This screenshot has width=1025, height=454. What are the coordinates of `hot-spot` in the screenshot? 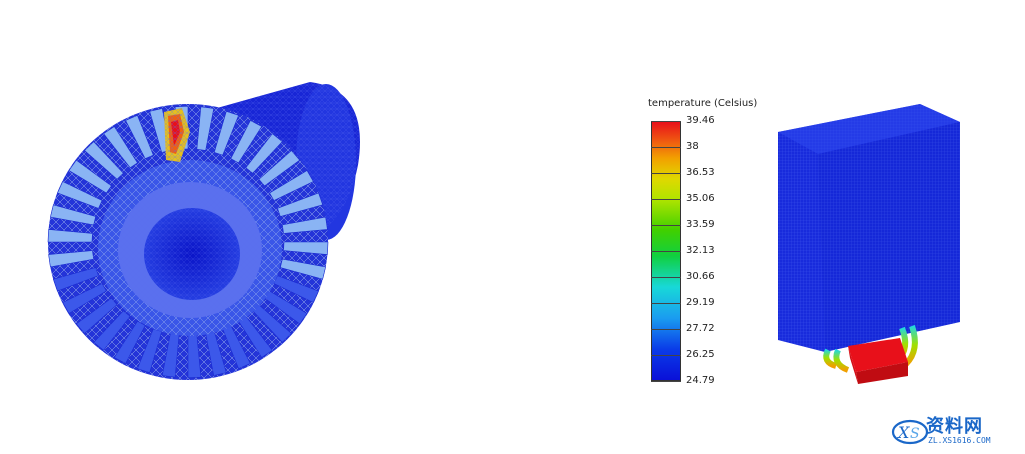 It's located at (177, 135).